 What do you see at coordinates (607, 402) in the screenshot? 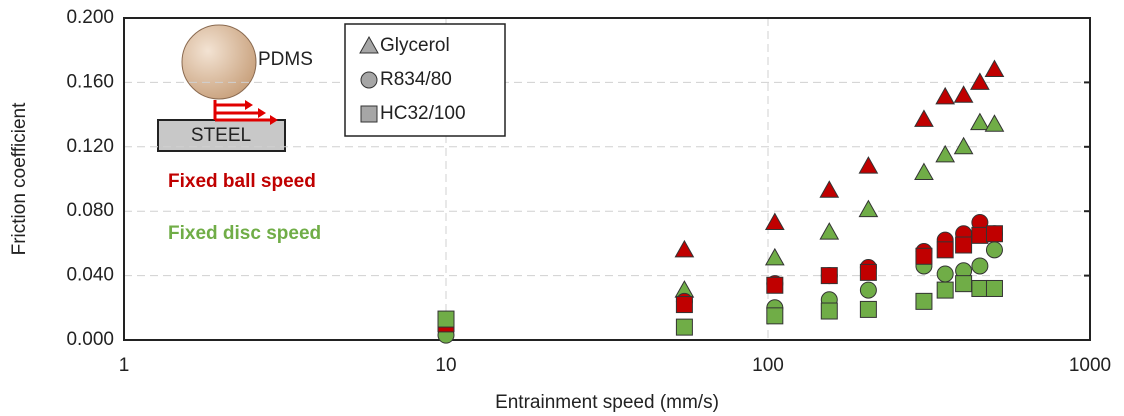
I see `x-axis-label: Entrainment speed (mm/s)` at bounding box center [607, 402].